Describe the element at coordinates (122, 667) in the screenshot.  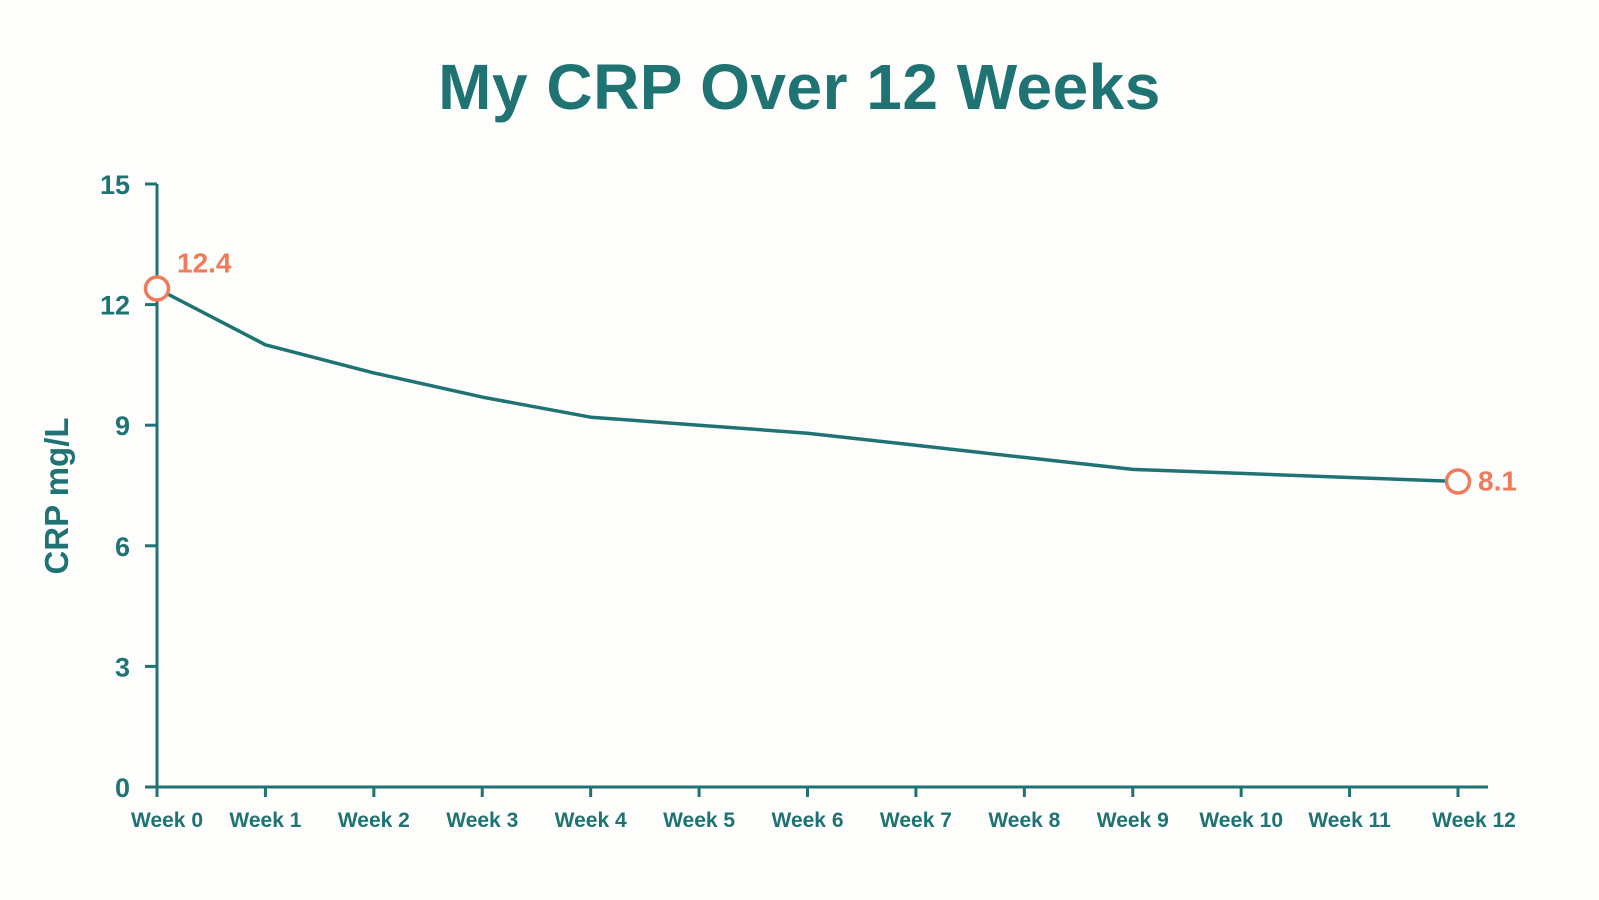
I see `y-tick-label: 3` at that location.